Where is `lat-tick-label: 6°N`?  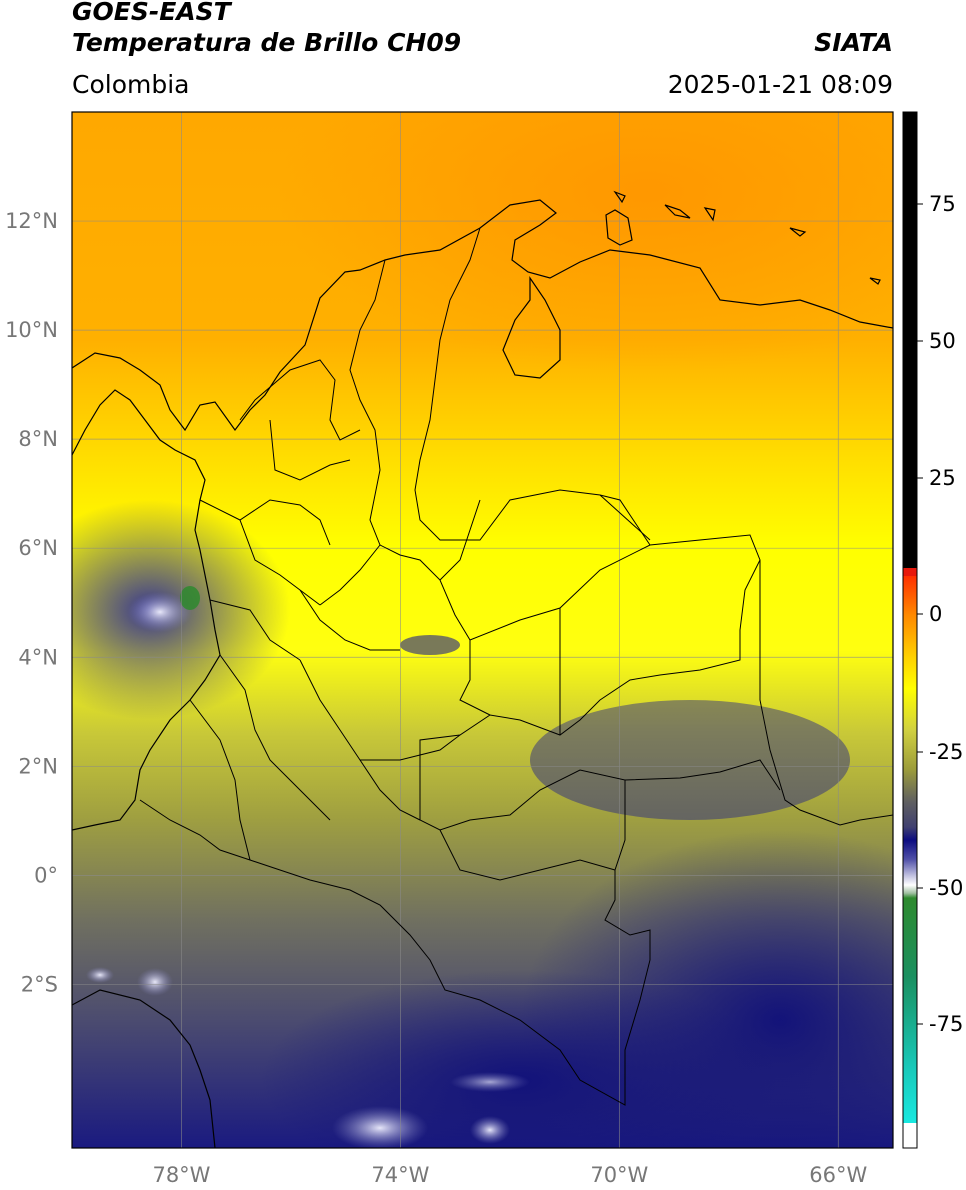
lat-tick-label: 6°N is located at coordinates (38, 548).